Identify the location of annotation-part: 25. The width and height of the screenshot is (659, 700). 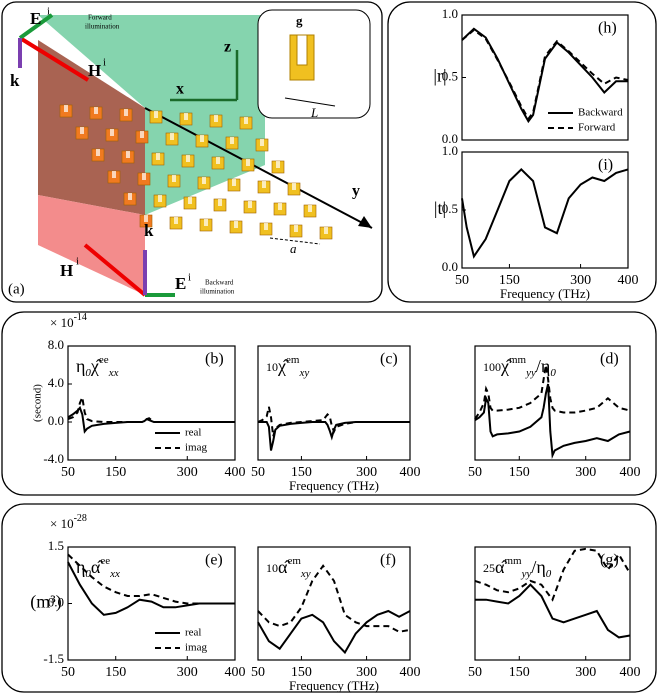
(489, 568).